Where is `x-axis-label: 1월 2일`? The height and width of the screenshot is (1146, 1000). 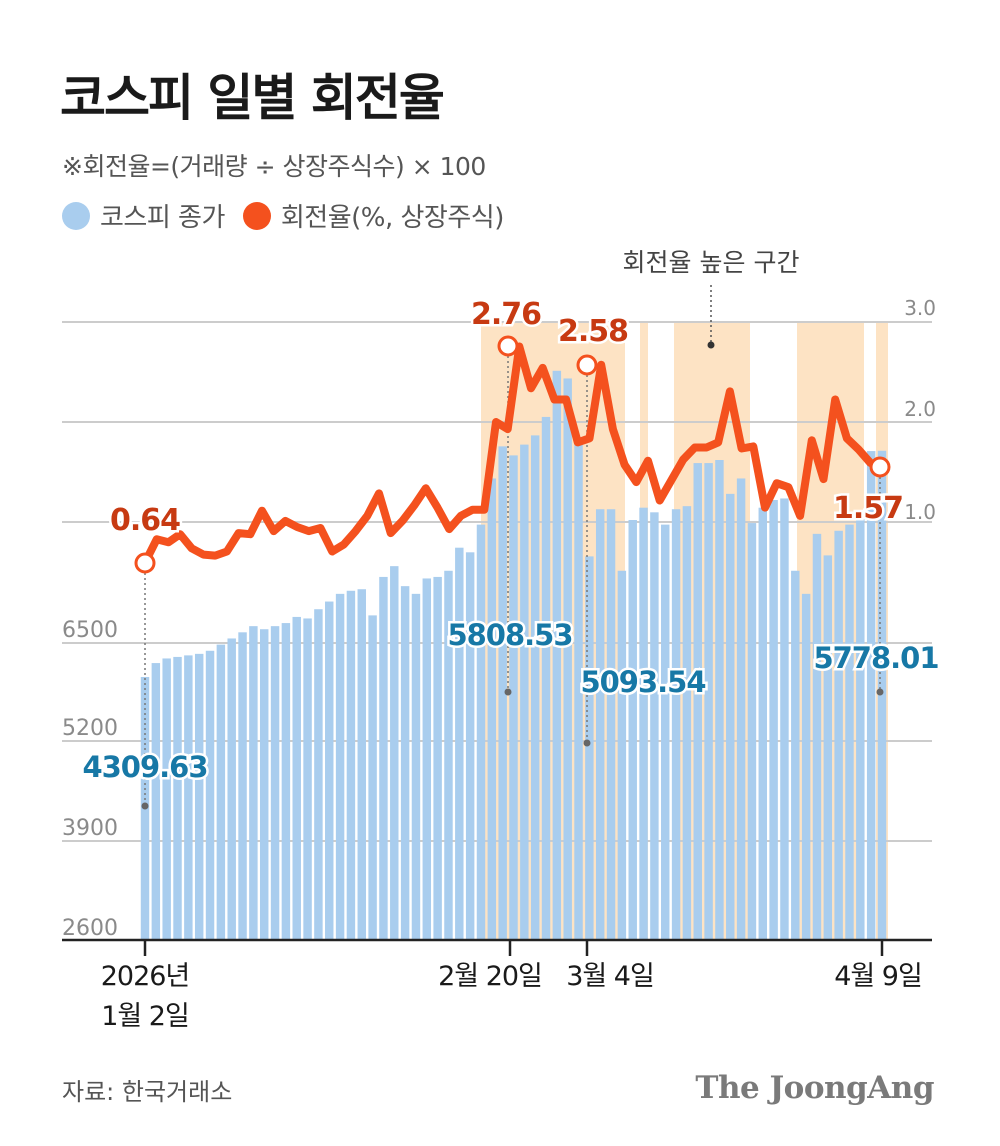
x-axis-label: 1월 2일 is located at coordinates (145, 1016).